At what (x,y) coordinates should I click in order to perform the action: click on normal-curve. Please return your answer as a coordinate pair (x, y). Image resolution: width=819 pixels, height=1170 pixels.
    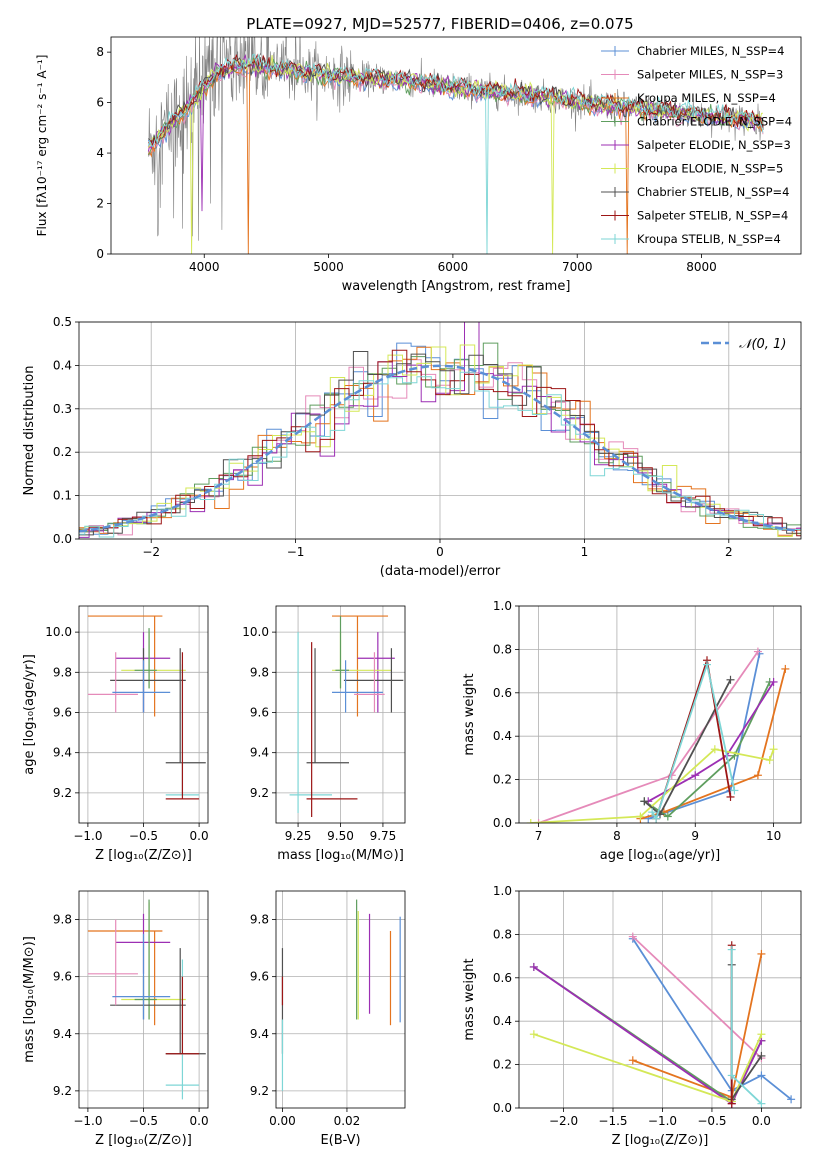
    Looking at the image, I should click on (439, 448).